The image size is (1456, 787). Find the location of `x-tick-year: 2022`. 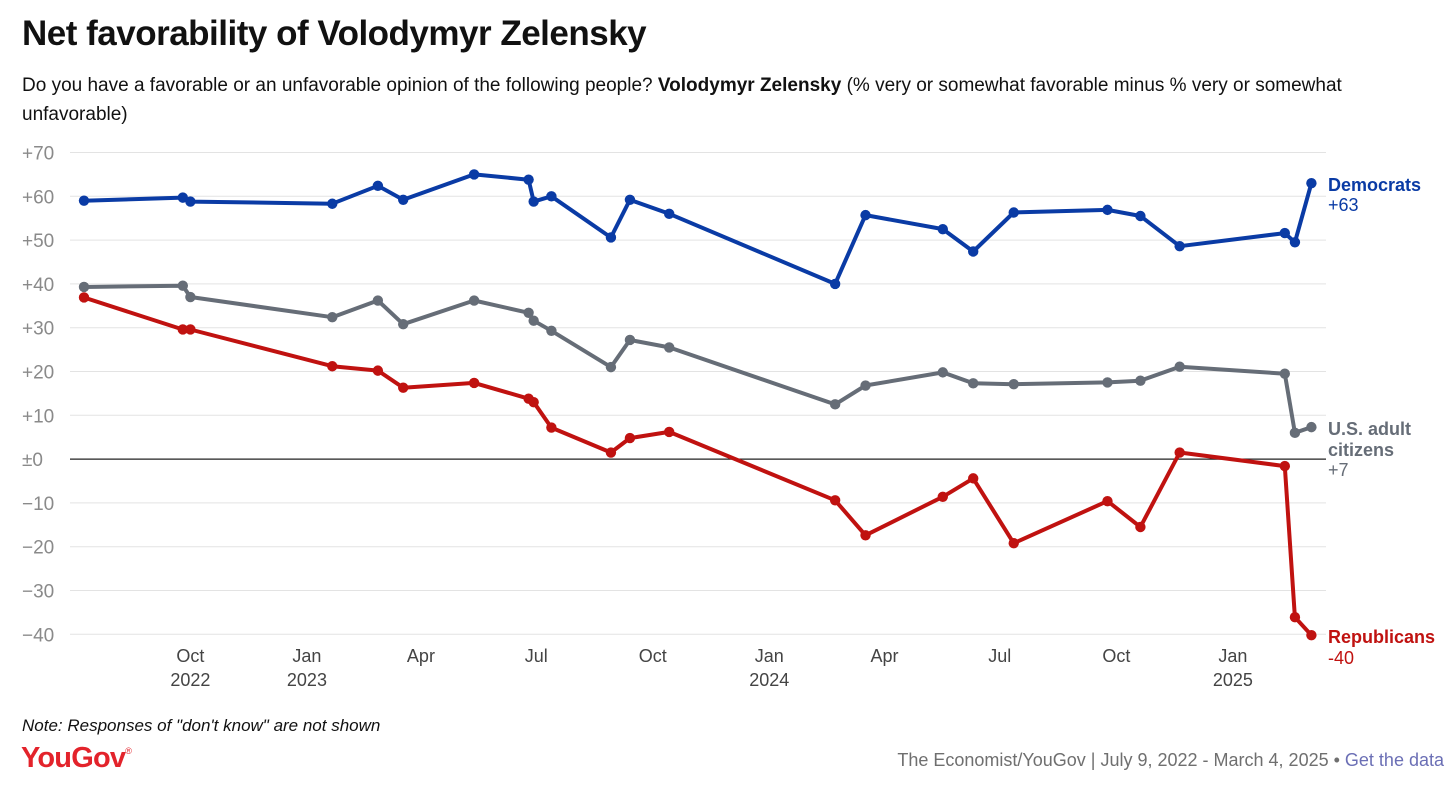

x-tick-year: 2022 is located at coordinates (190, 680).